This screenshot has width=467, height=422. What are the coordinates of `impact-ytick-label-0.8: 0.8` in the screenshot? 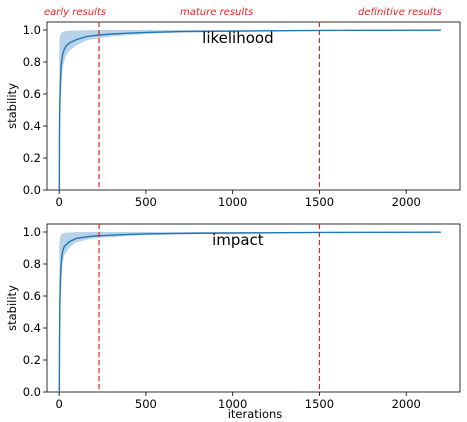 It's located at (32, 264).